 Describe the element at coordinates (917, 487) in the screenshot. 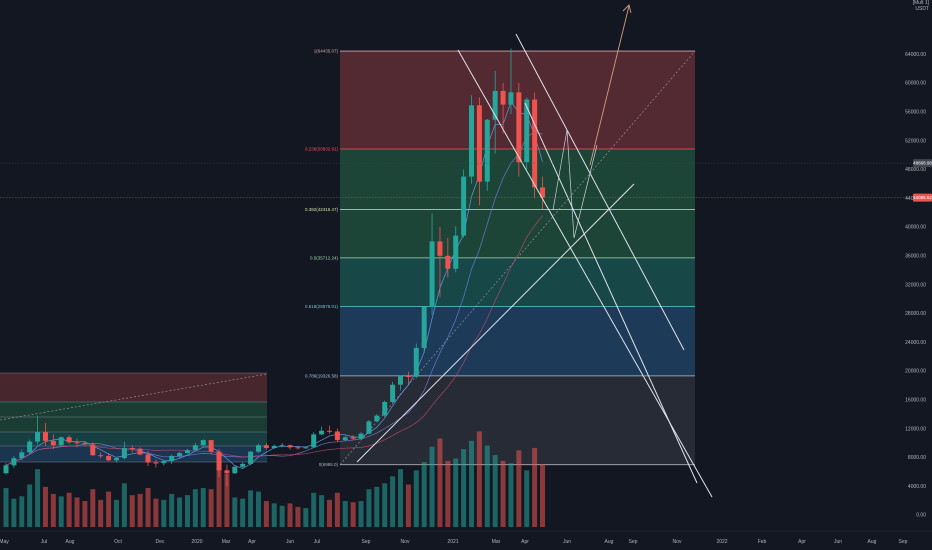

I see `price-axis-label: 4000.00` at that location.